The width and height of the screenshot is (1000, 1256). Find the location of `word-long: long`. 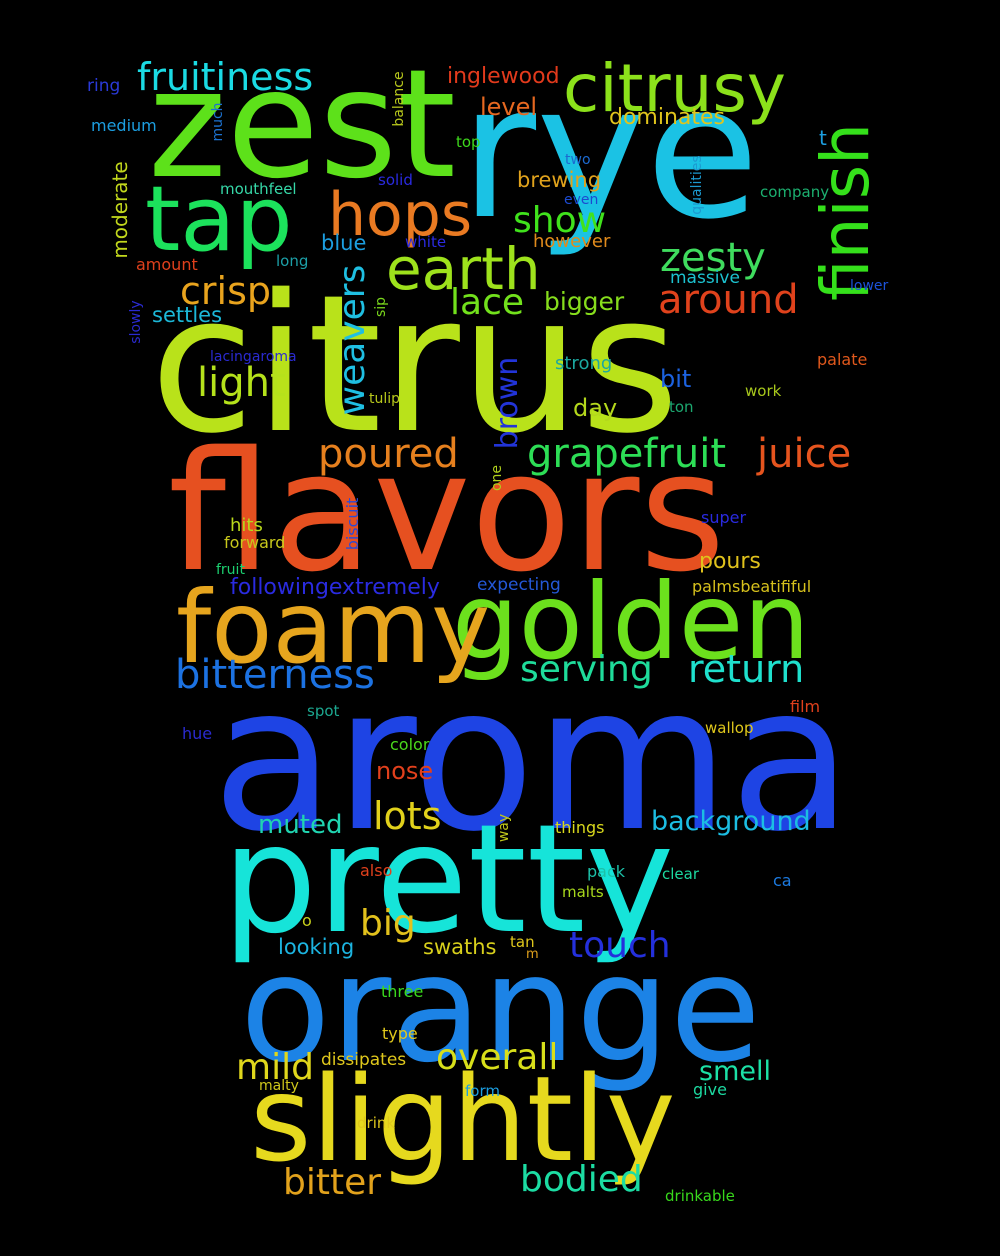

word-long: long is located at coordinates (292, 261).